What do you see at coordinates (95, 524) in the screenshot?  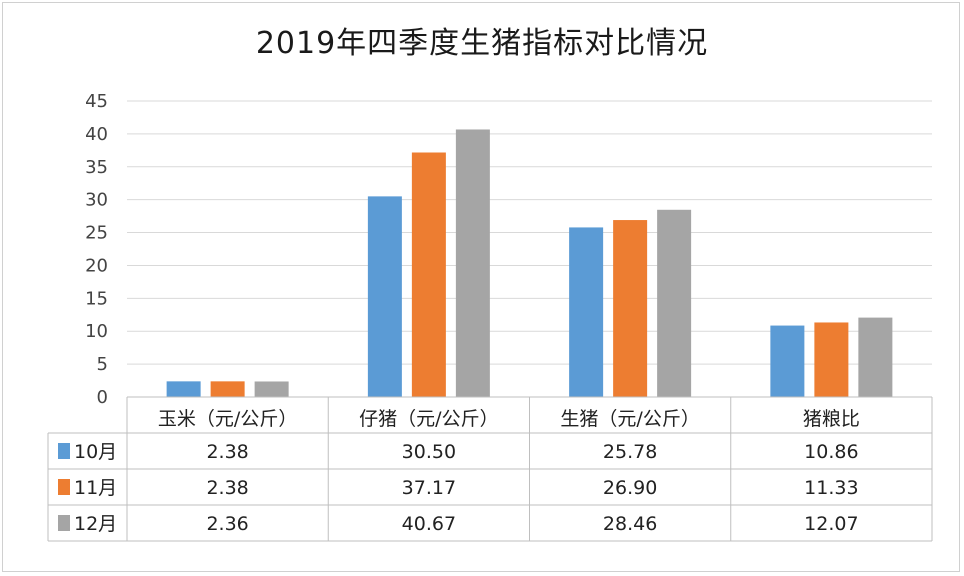 I see `legend-label: 12月` at bounding box center [95, 524].